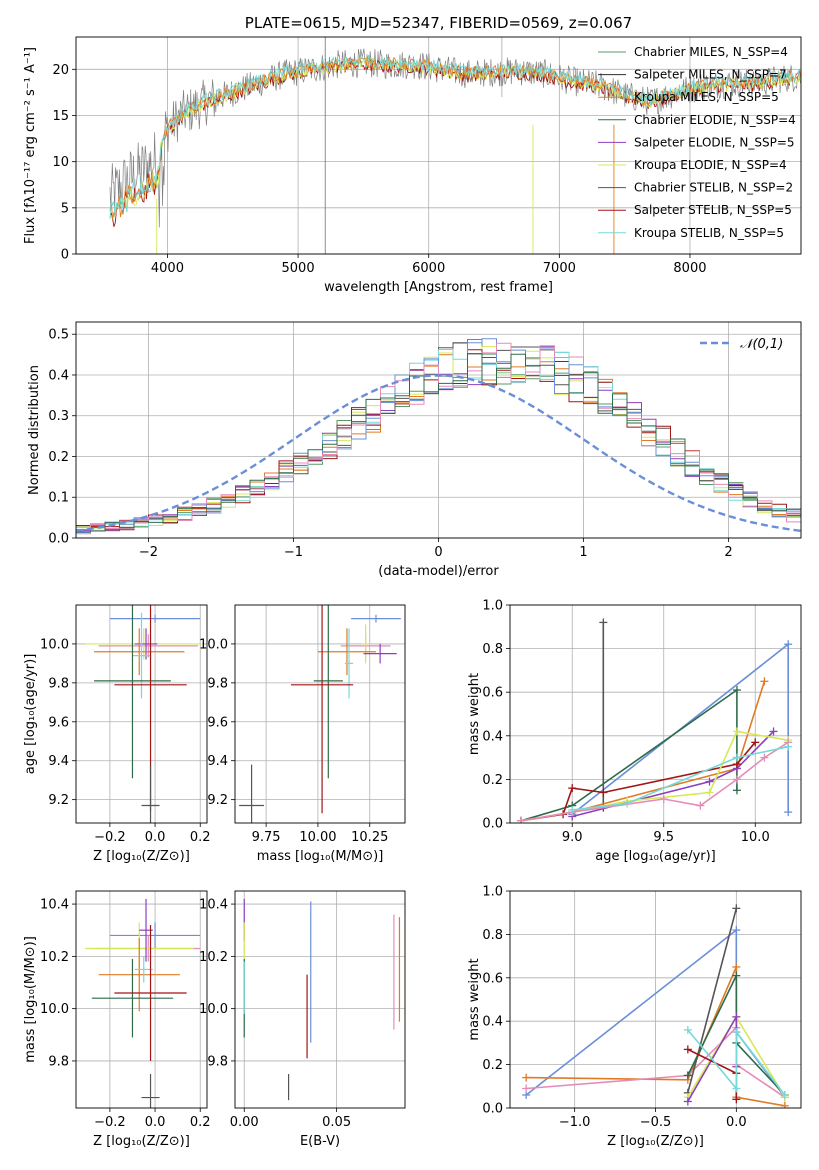 The height and width of the screenshot is (1170, 819). What do you see at coordinates (438, 445) in the screenshot?
I see `histogram-chabrier_elodie` at bounding box center [438, 445].